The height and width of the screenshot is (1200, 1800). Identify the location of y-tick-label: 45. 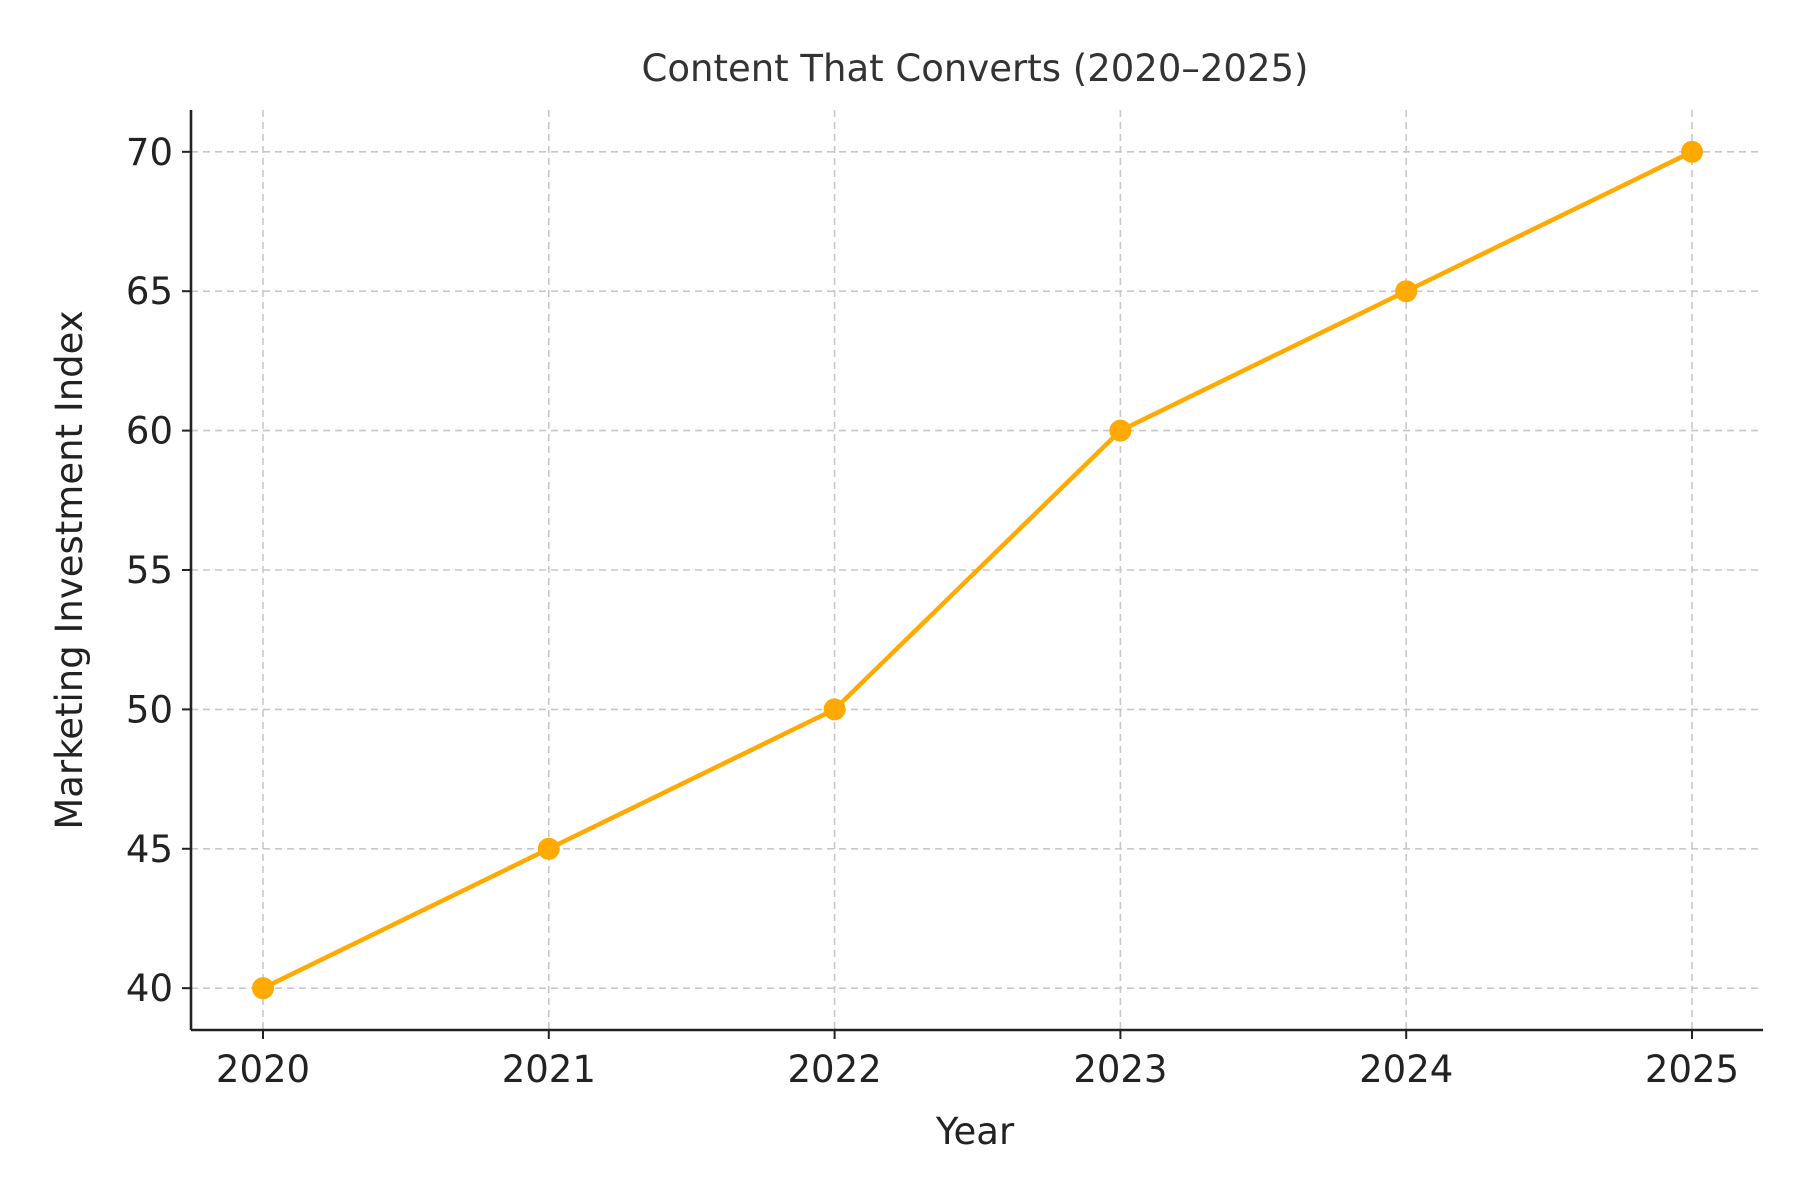
(149, 849).